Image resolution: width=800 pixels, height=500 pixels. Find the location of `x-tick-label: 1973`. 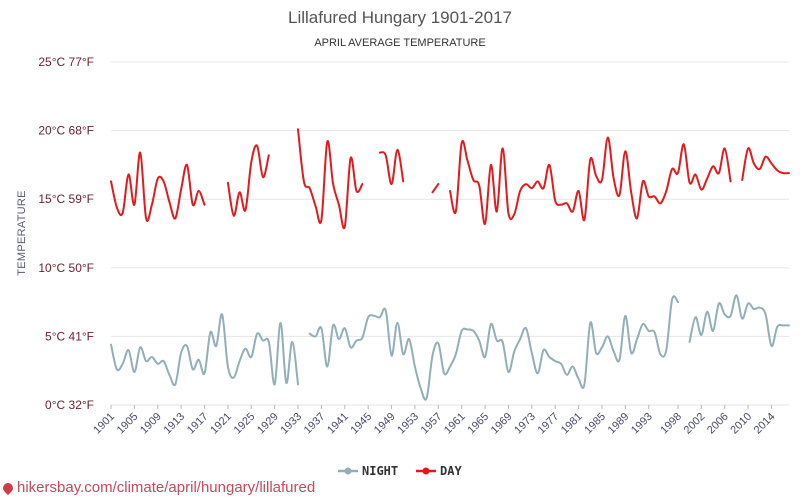

x-tick-label: 1973 is located at coordinates (525, 424).